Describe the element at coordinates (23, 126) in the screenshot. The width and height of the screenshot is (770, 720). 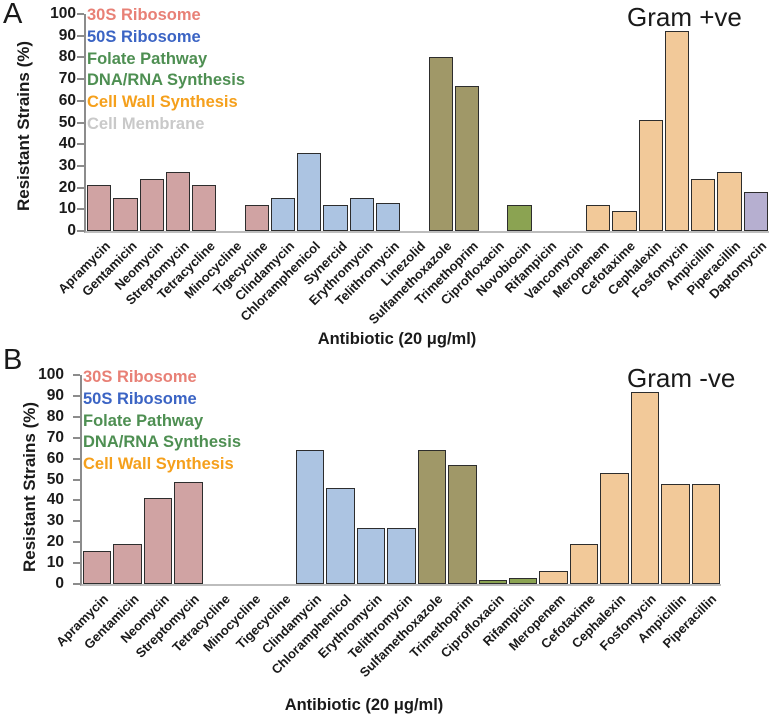
I see `panel-a-y-axis-label: Resistant Strains (%)` at that location.